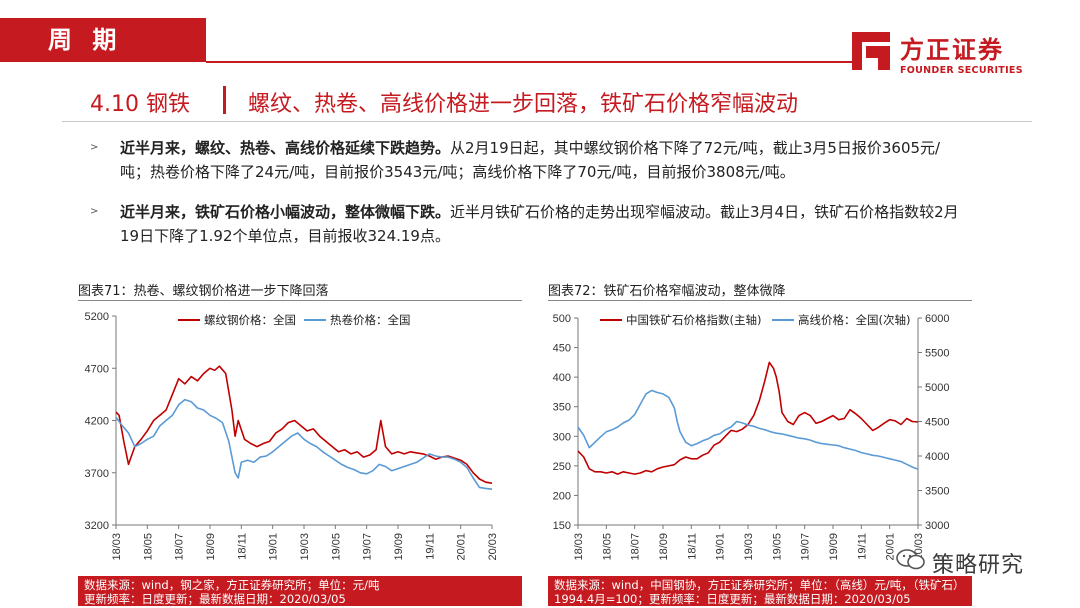  What do you see at coordinates (285, 212) in the screenshot?
I see `bullet-bold: 近半月来，铁矿石价格小幅波动，整体微幅下跌。` at bounding box center [285, 212].